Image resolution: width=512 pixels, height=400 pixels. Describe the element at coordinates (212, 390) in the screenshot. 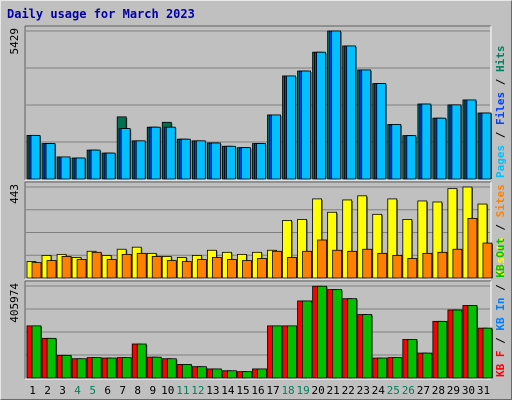

I see `x-tick-label: 13` at that location.